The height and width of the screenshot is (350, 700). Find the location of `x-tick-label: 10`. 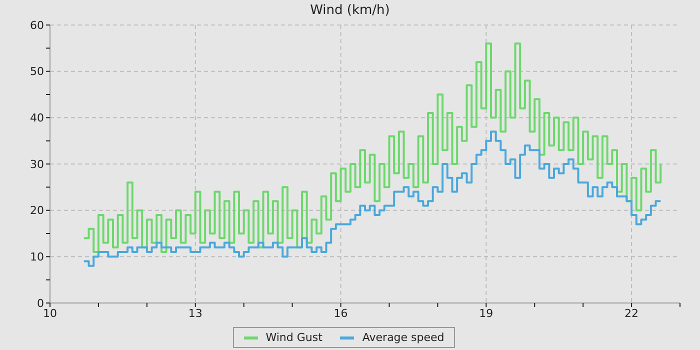

x-tick-label: 10 is located at coordinates (50, 313).